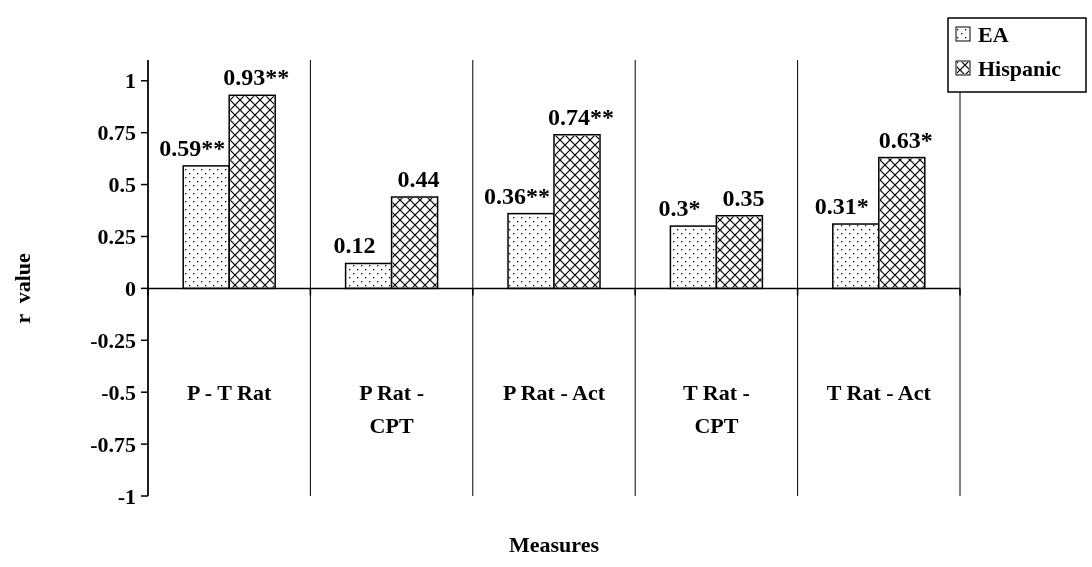 The height and width of the screenshot is (567, 1092). I want to click on y-tick-label: -0.25, so click(113, 340).